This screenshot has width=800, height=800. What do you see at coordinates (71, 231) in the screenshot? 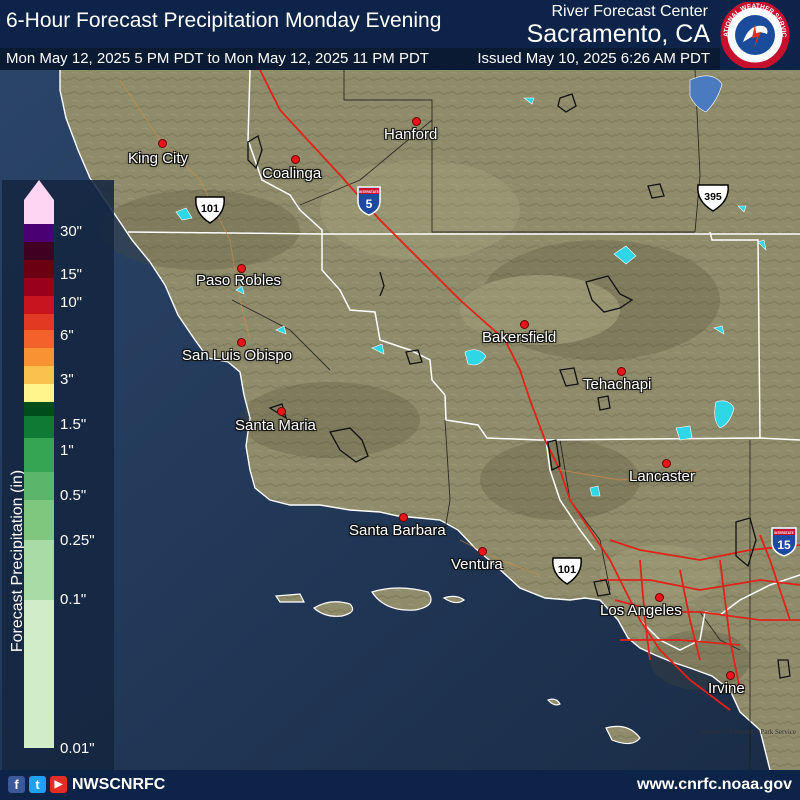
I see `legend-tick: 30"` at bounding box center [71, 231].